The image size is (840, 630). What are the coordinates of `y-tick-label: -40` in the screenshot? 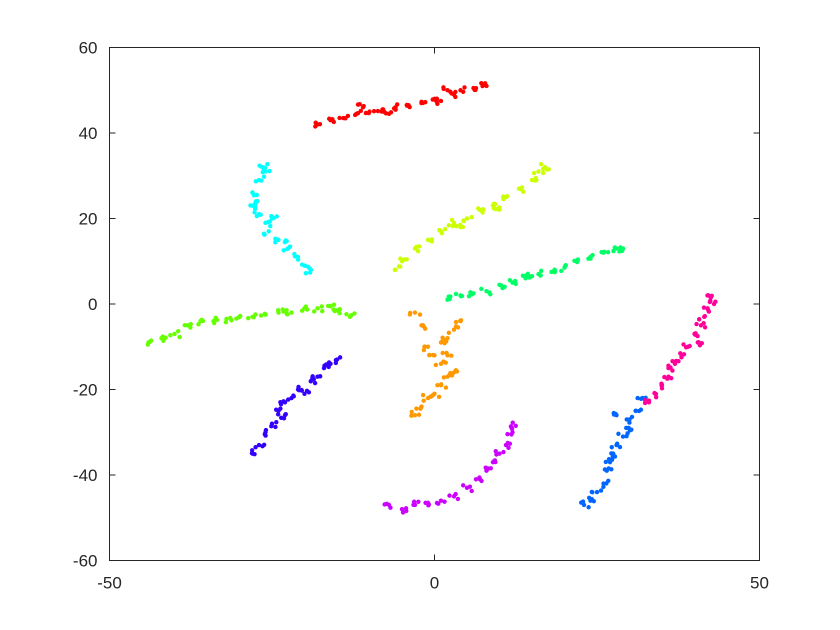 It's located at (85, 475).